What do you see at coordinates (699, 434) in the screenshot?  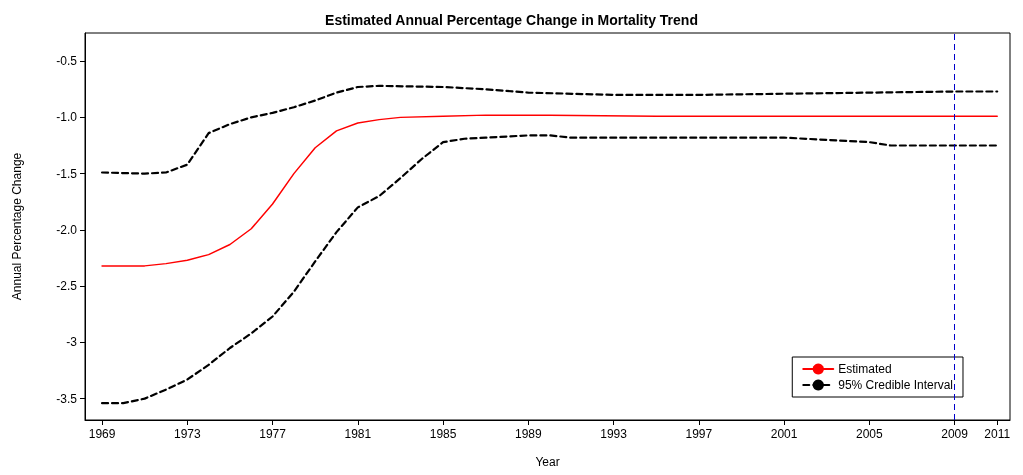 I see `x-tick-label: 1997` at bounding box center [699, 434].